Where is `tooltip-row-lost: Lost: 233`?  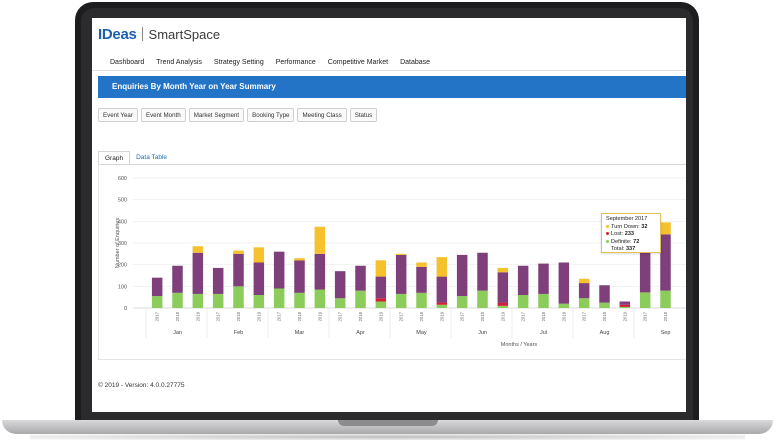 tooltip-row-lost: Lost: 233 is located at coordinates (631, 235).